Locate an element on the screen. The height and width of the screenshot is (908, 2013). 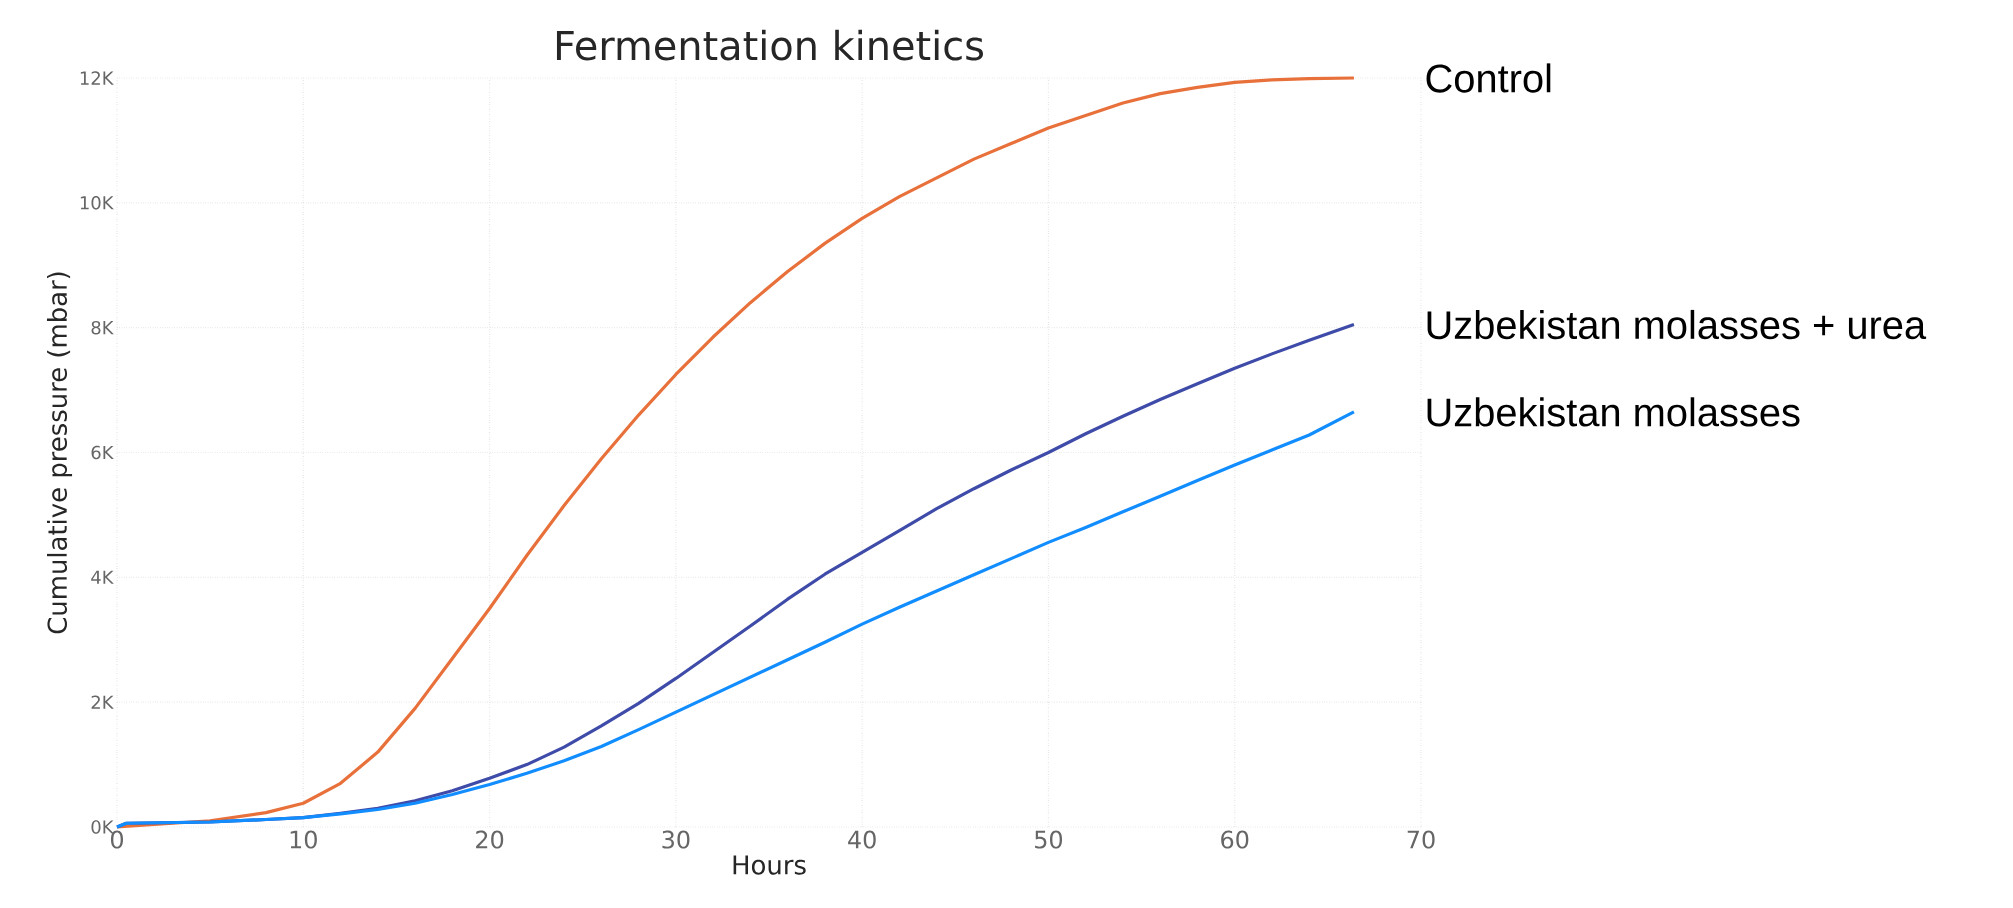
y-tick-label: 8K is located at coordinates (102, 327).